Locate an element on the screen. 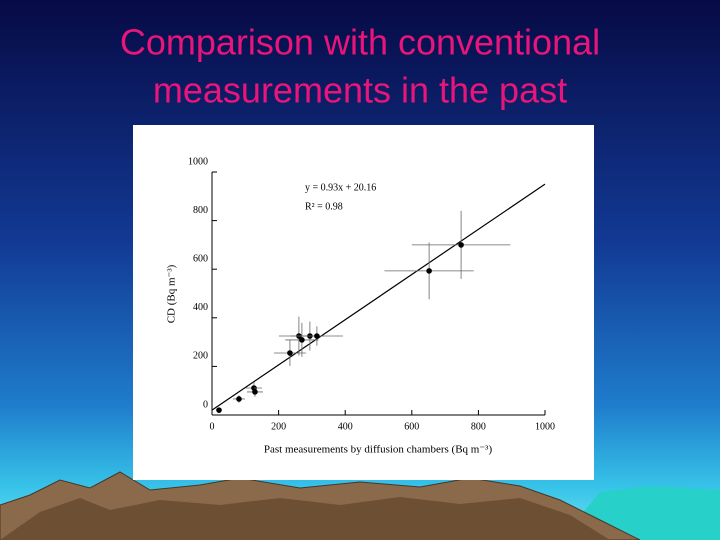  slide-title: measurements in the past is located at coordinates (360, 90).